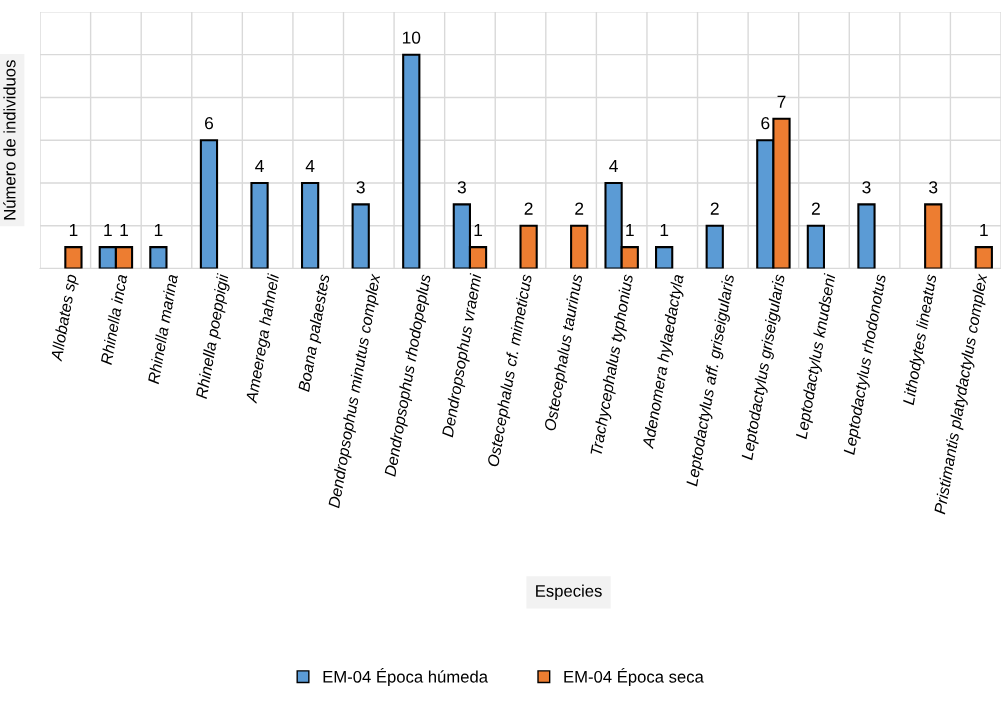 The height and width of the screenshot is (701, 1001). What do you see at coordinates (817, 356) in the screenshot?
I see `x-tick-label: Leptodactylus knudseni` at bounding box center [817, 356].